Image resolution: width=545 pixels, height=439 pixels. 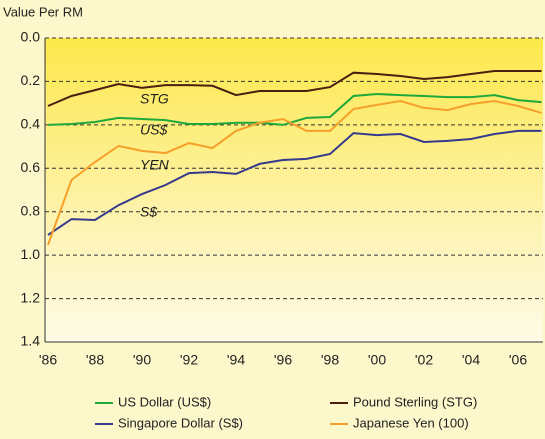 I want to click on y-tick-label: 0.8, so click(x=31, y=210).